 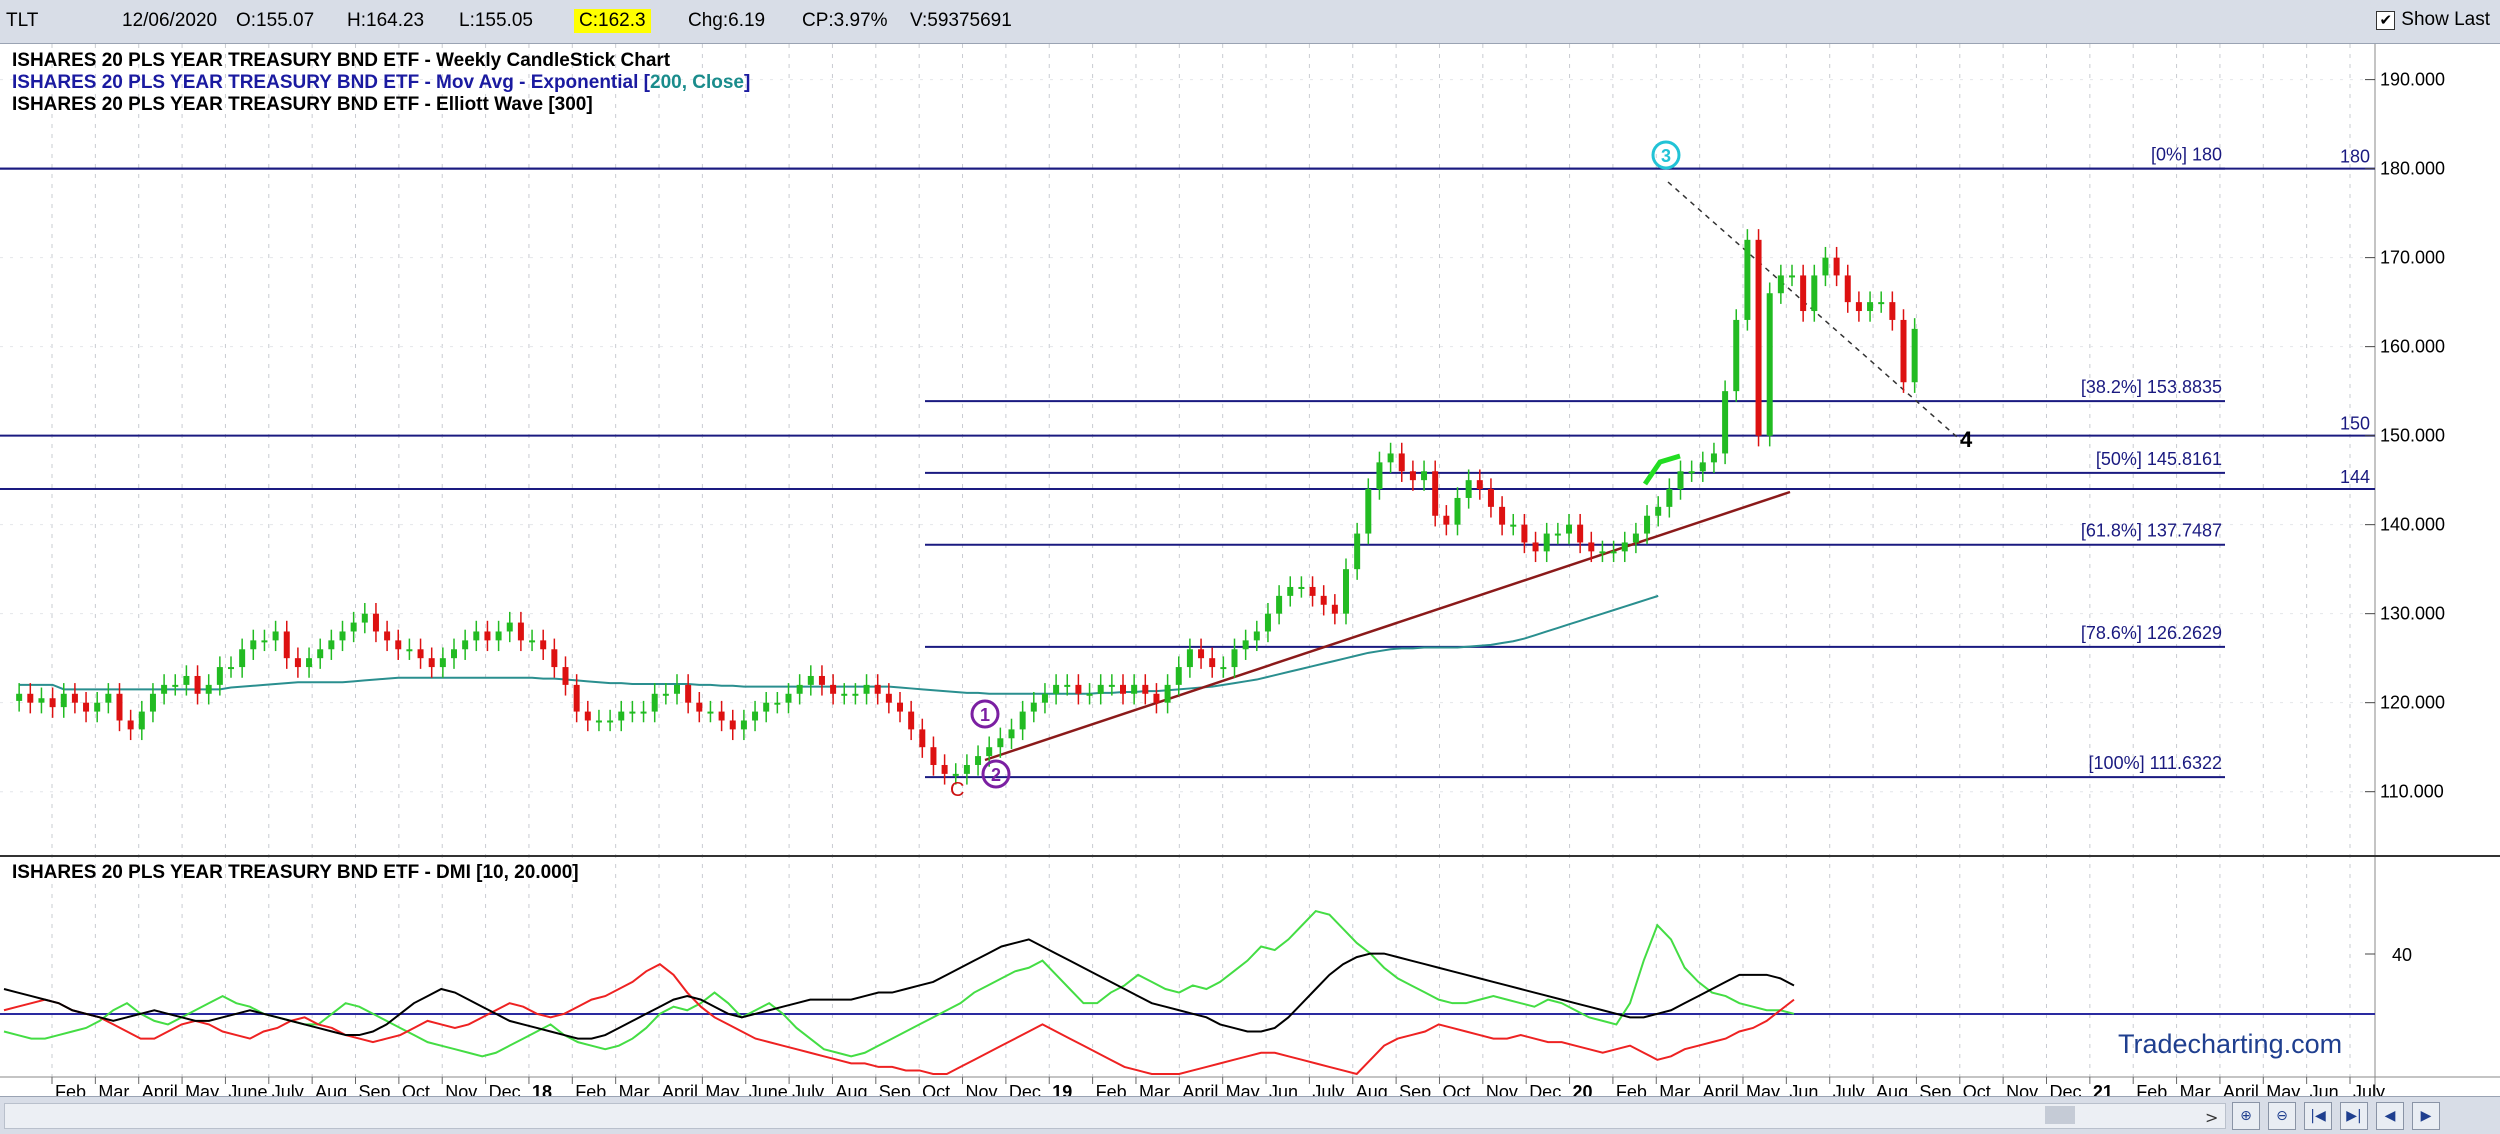 I want to click on wave-2-circle, so click(x=996, y=774).